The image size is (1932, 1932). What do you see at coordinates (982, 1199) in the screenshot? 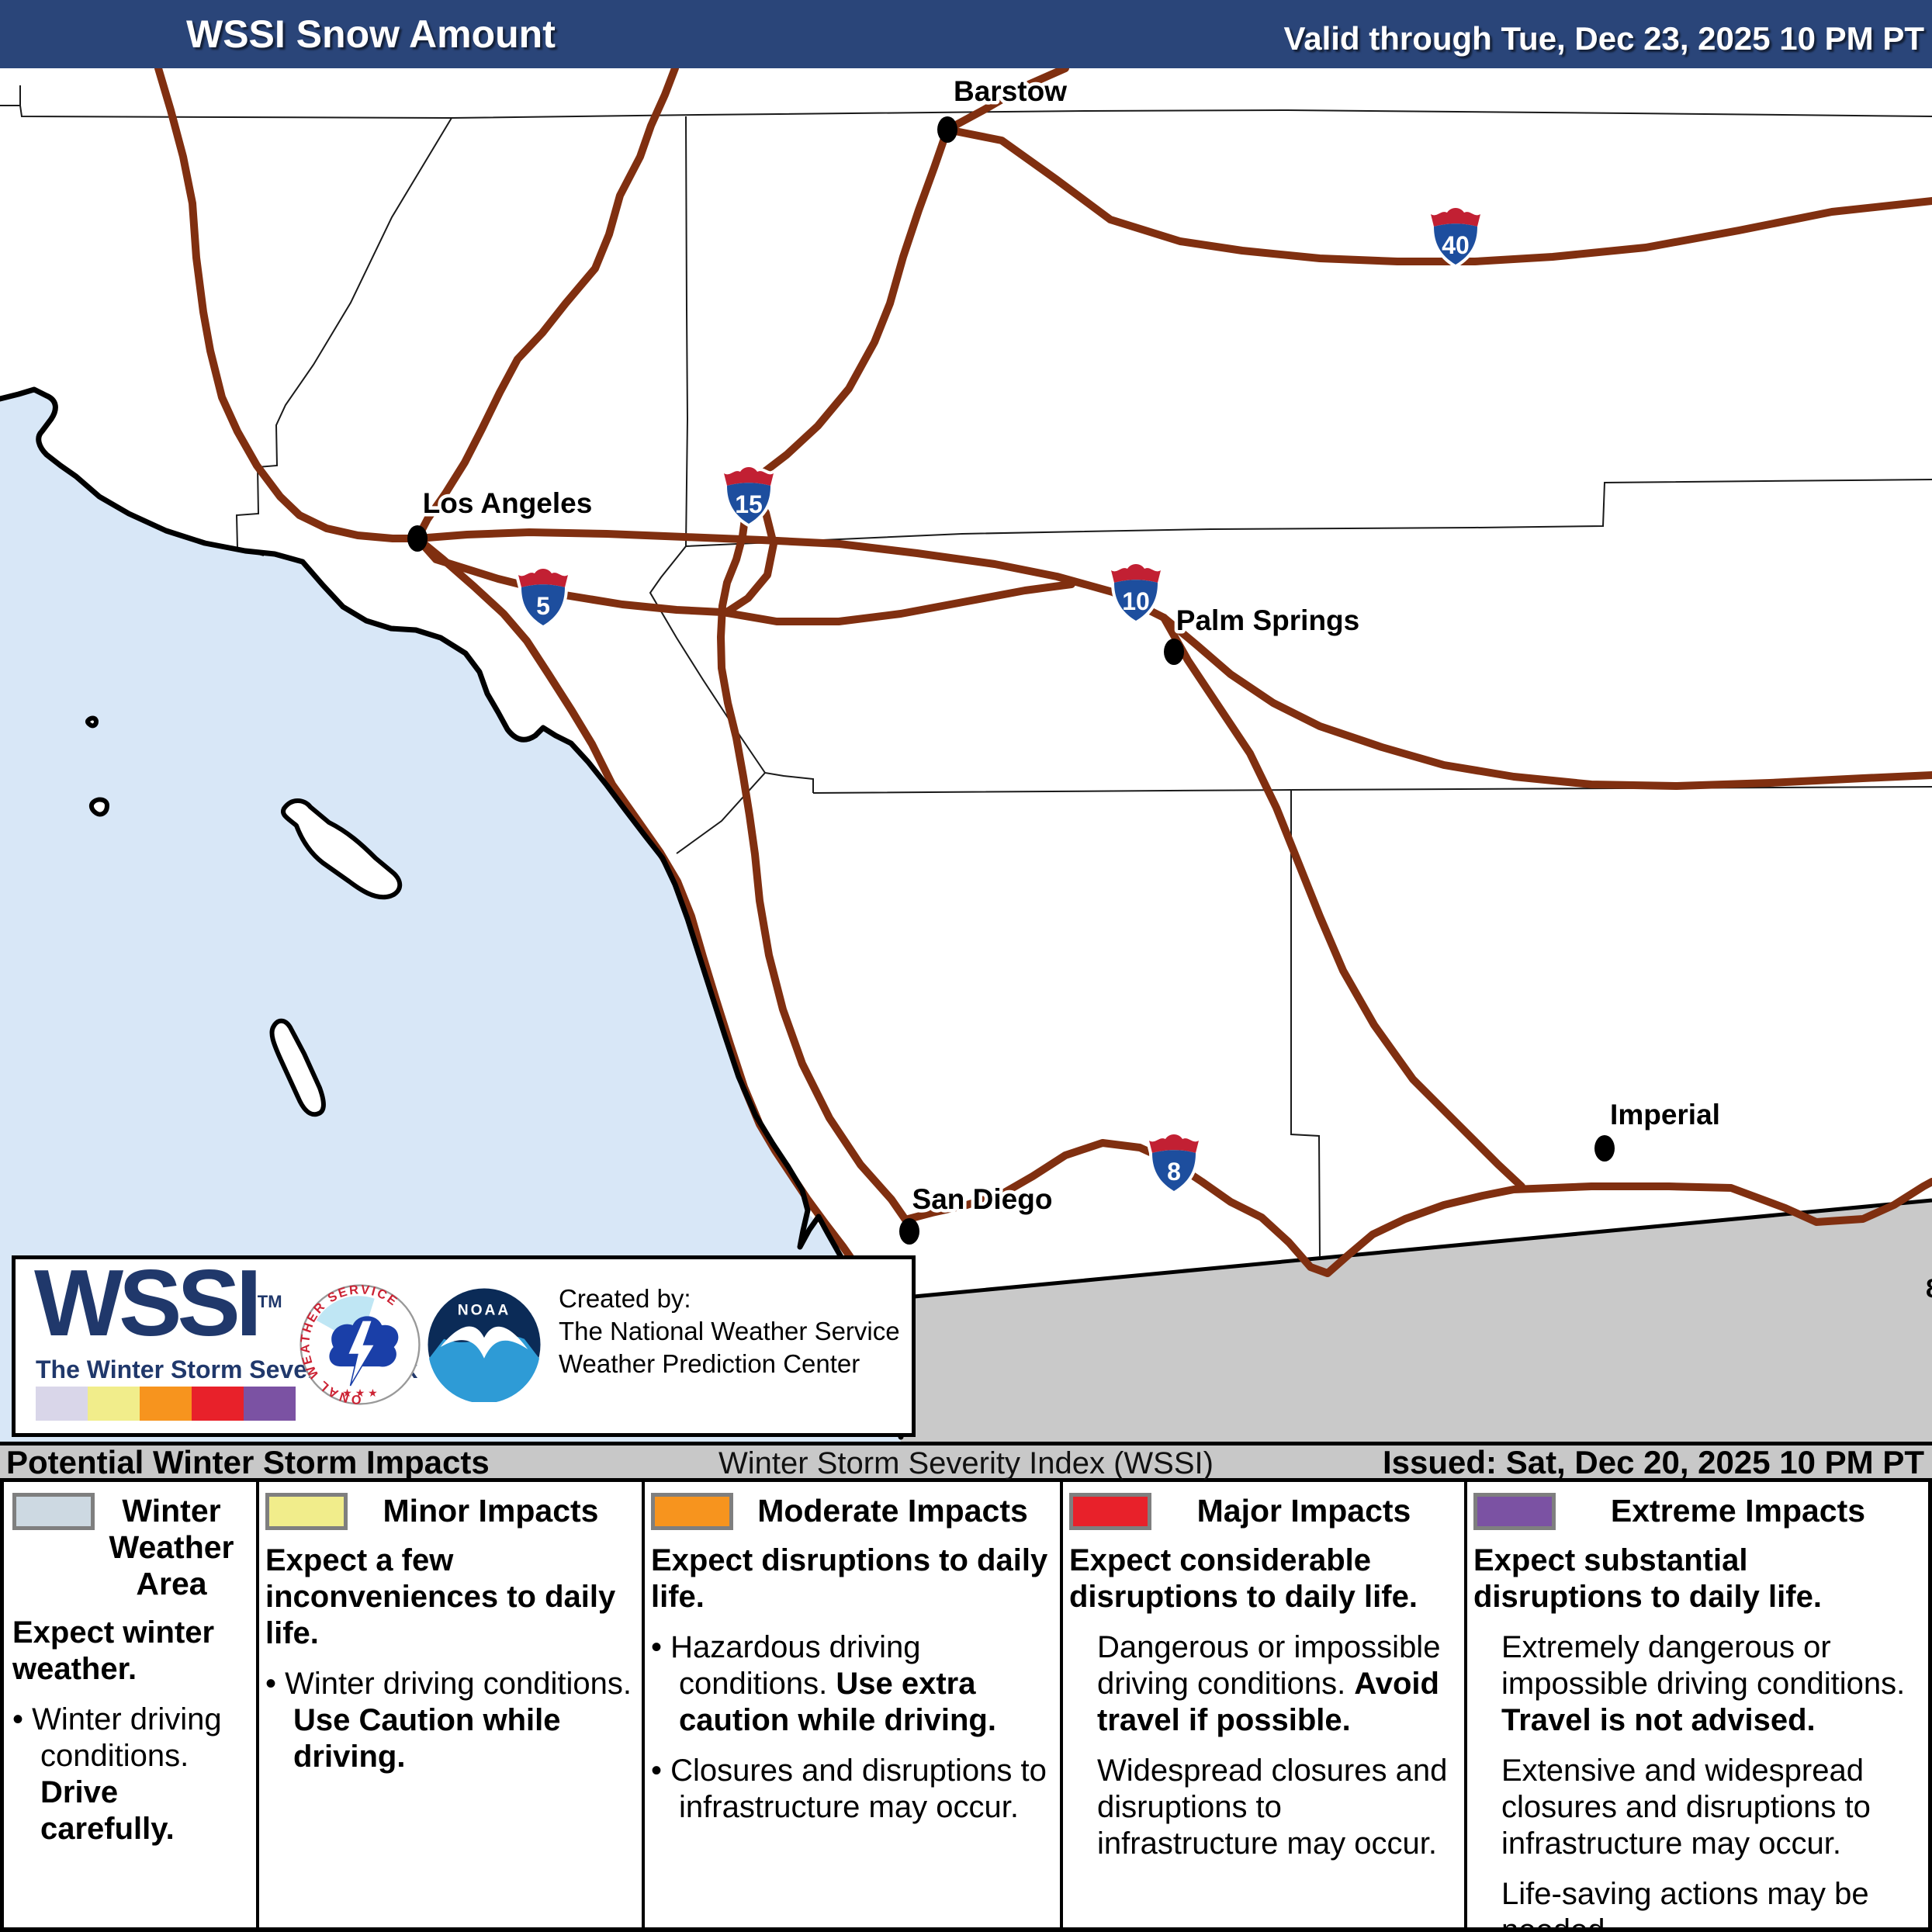
I see `city-label: San Diego` at bounding box center [982, 1199].